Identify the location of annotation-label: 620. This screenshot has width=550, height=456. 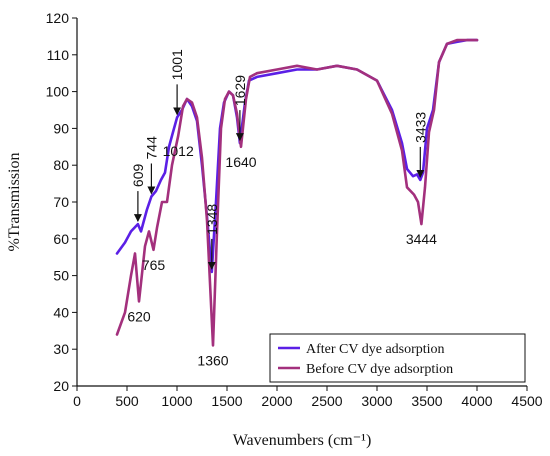
(139, 316).